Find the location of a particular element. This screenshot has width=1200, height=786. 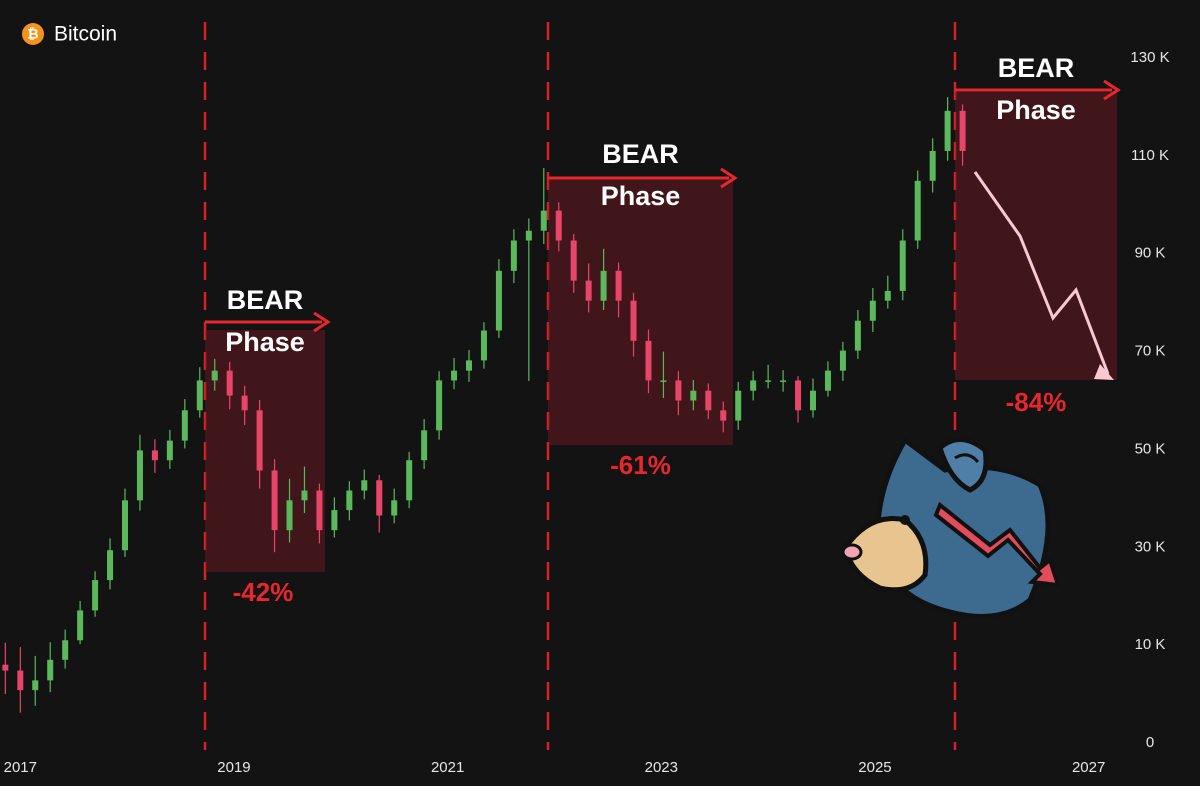

chart-title: Bitcoin is located at coordinates (85, 34).